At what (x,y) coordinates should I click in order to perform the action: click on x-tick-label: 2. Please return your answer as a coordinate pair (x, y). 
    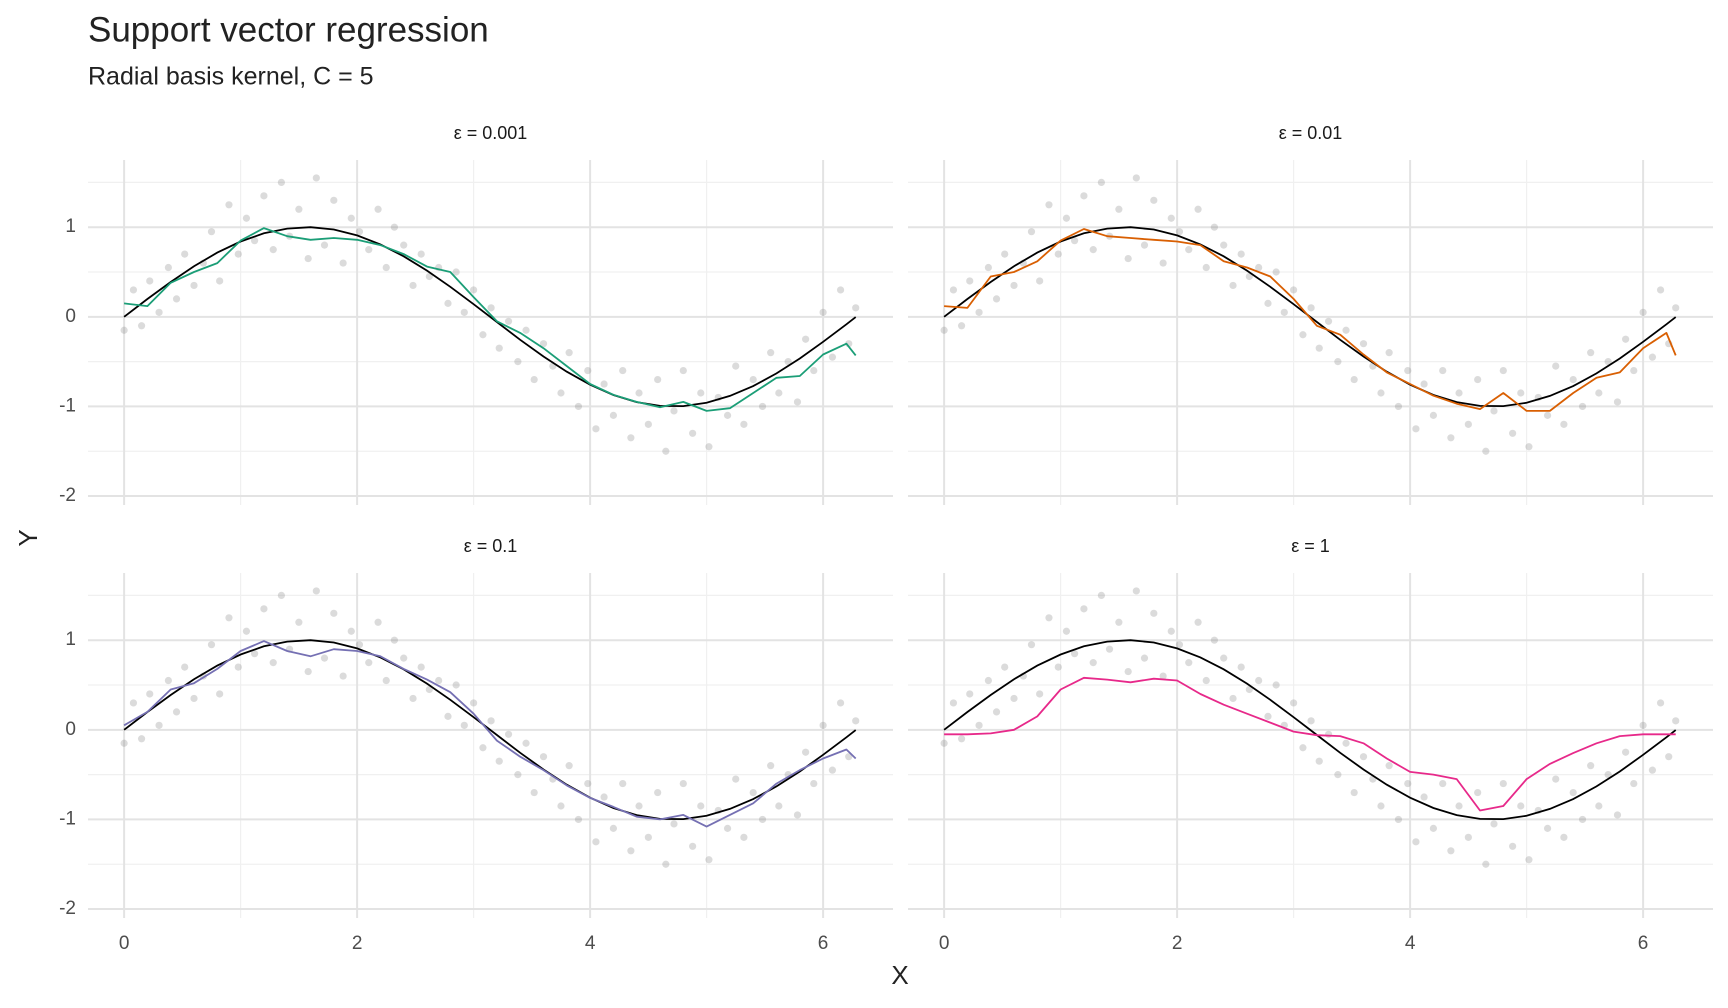
    Looking at the image, I should click on (1177, 943).